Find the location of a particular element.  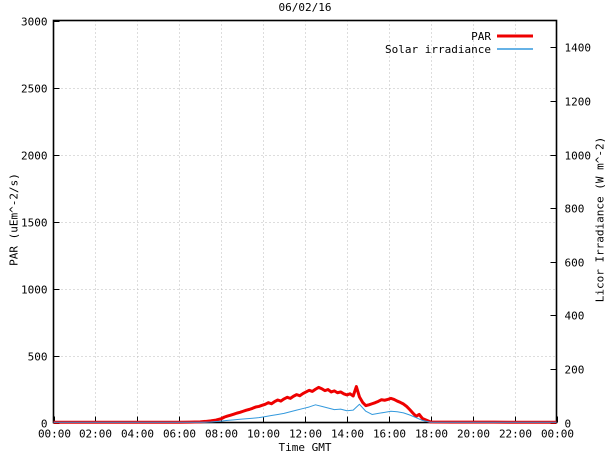

tick-label-x: 14:00 is located at coordinates (347, 434).